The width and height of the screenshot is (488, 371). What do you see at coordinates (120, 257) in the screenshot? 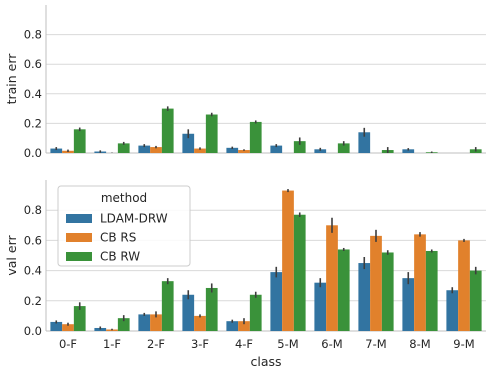
I see `legend-label: CB RW` at bounding box center [120, 257].